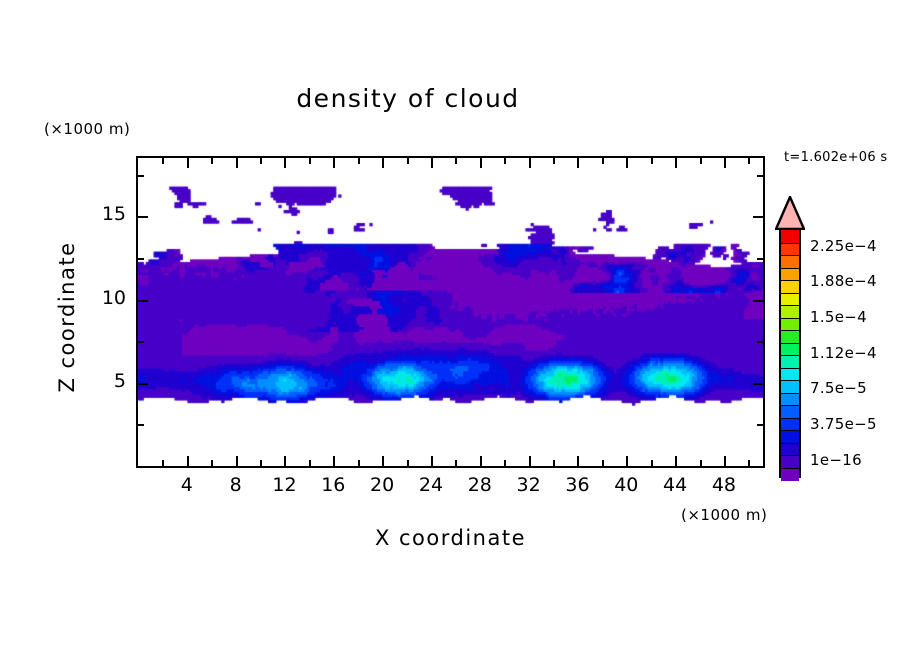 This screenshot has height=654, width=904. Describe the element at coordinates (843, 424) in the screenshot. I see `colorbar-tick-label: 3.75e−5` at that location.